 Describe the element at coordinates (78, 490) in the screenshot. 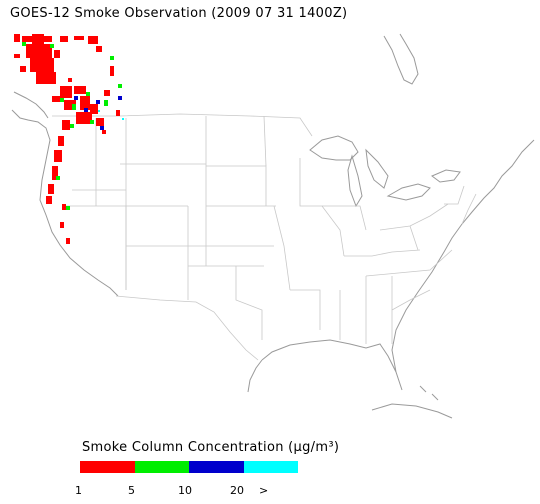

I see `legend-tick: 1` at that location.